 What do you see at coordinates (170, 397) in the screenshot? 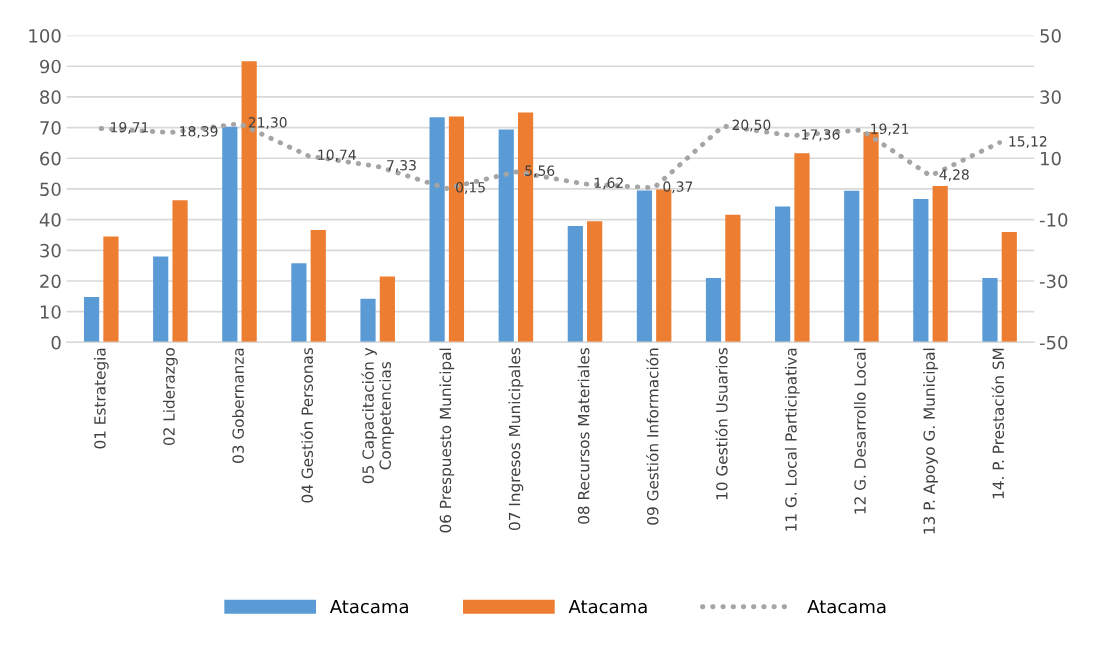
I see `x-tick-label: 02 Liderazgo` at bounding box center [170, 397].